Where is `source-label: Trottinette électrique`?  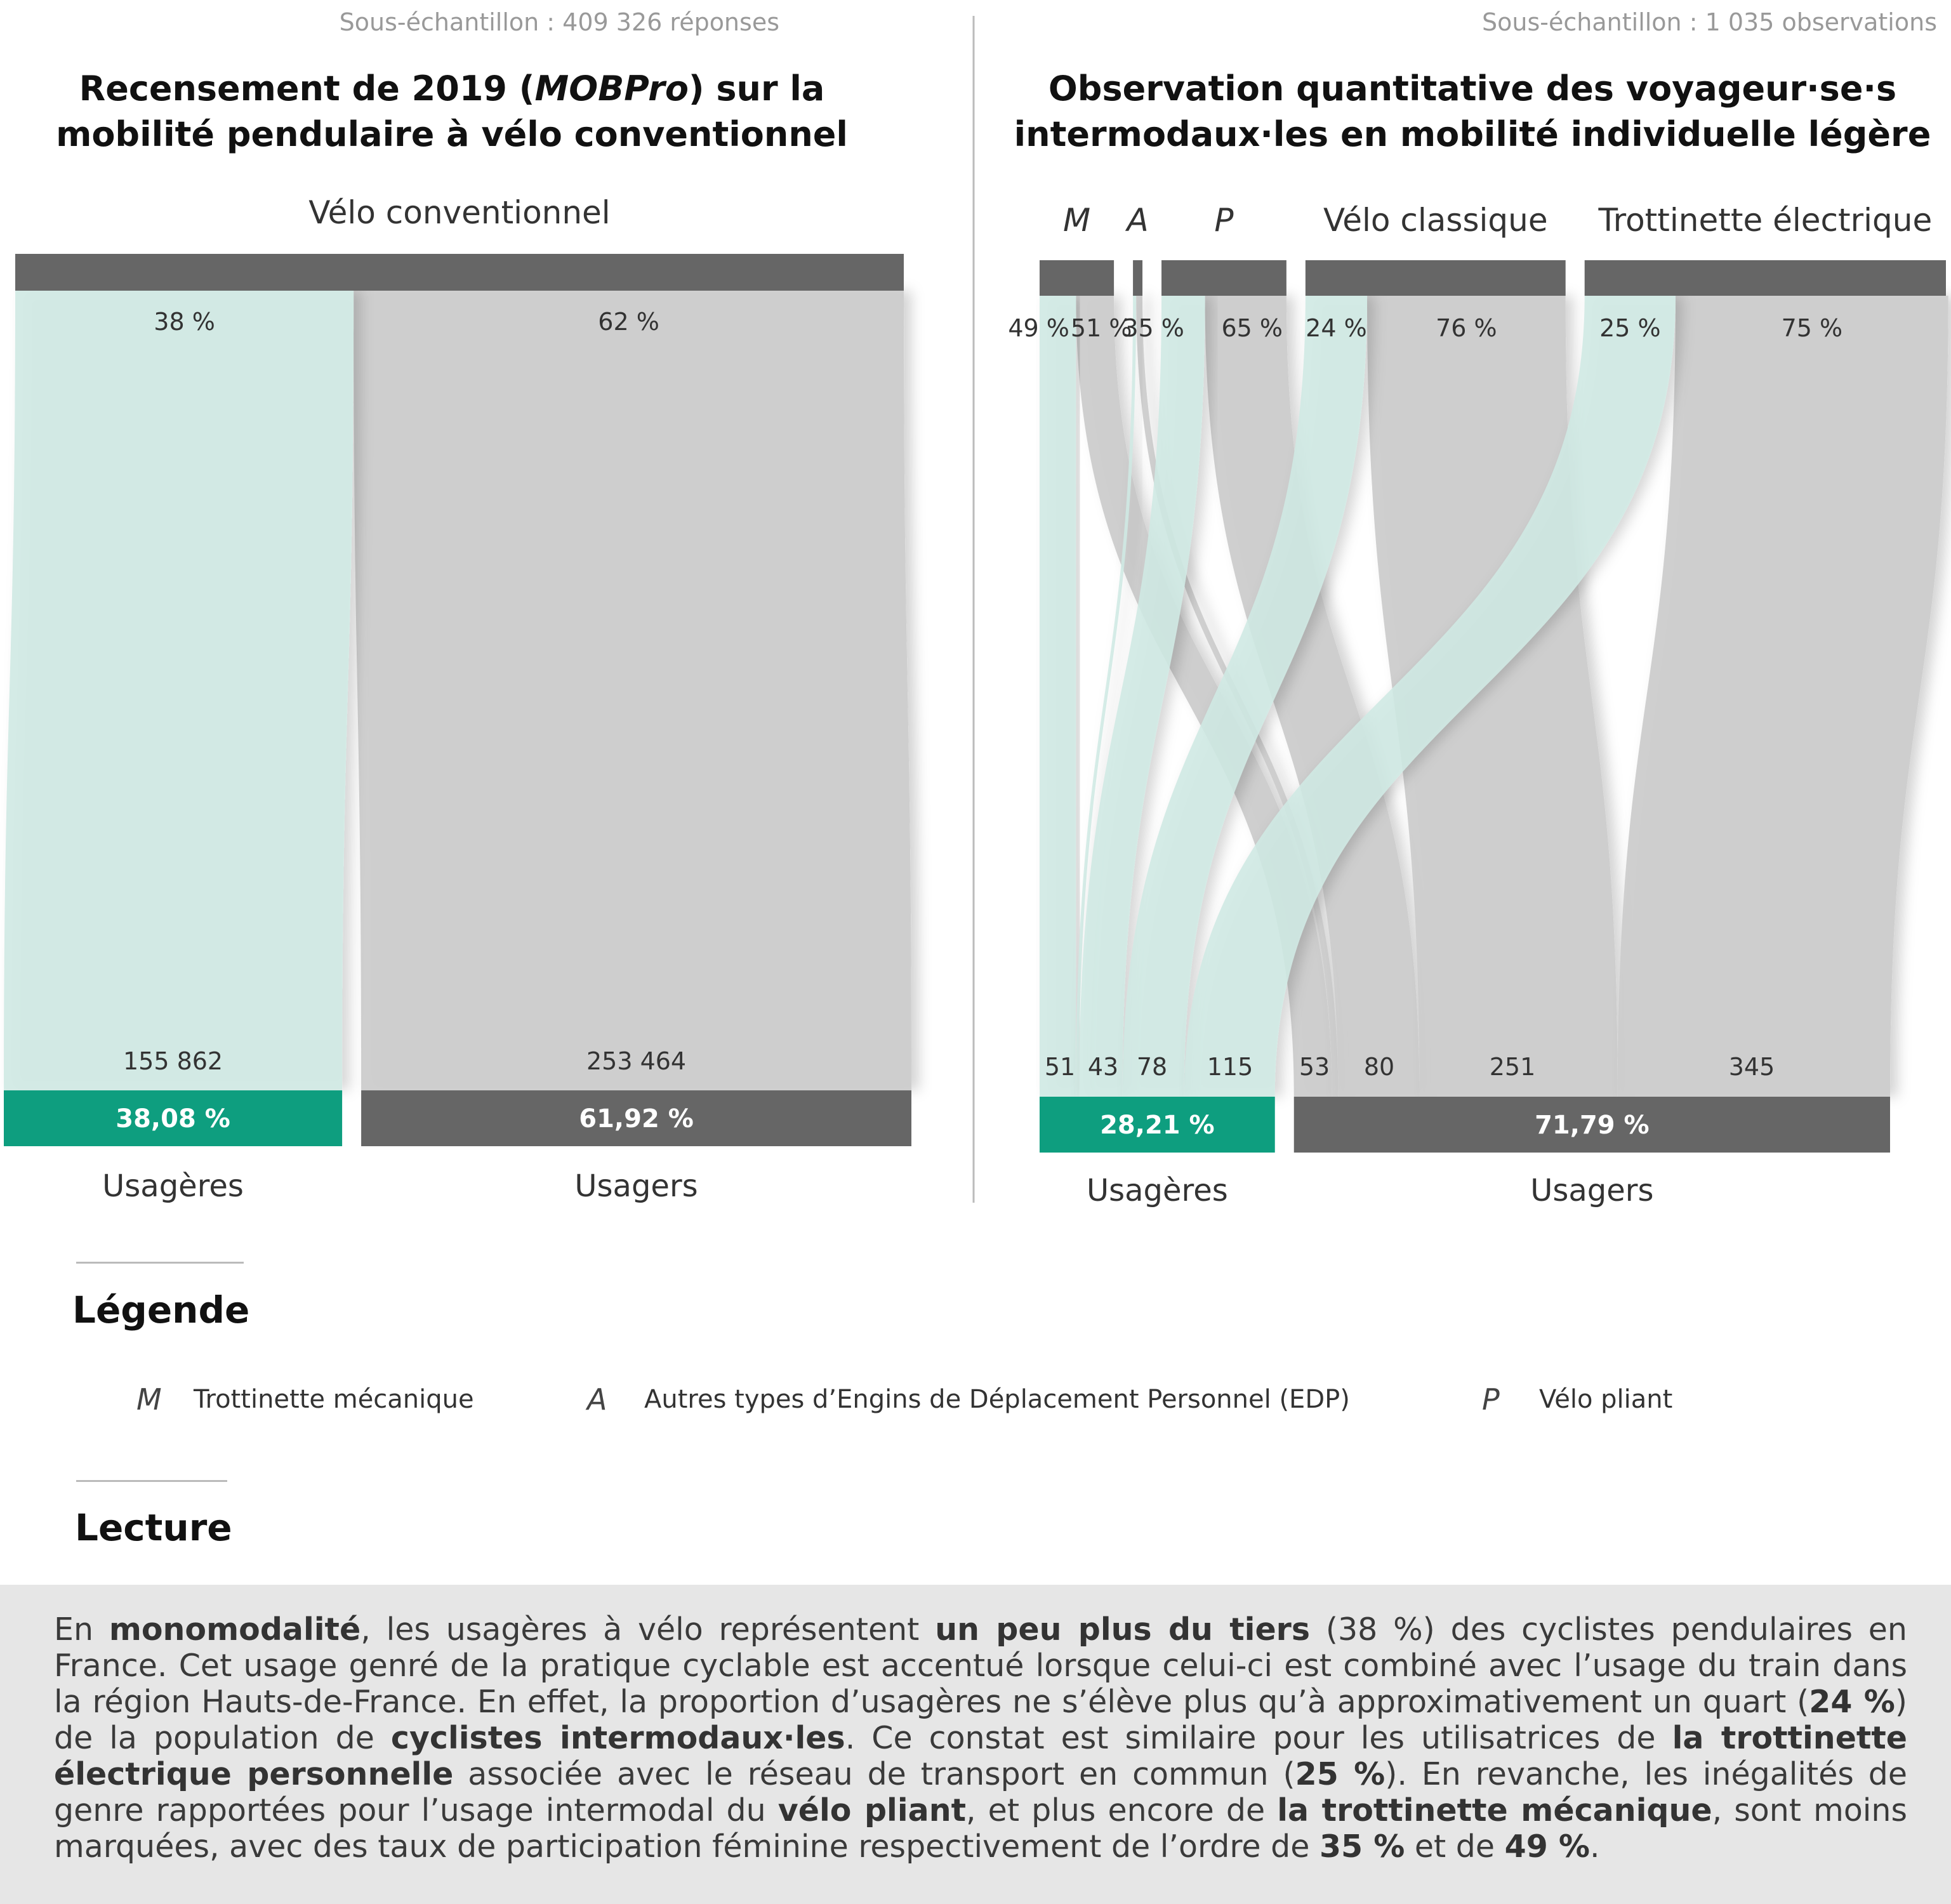
source-label: Trottinette électrique is located at coordinates (1764, 221).